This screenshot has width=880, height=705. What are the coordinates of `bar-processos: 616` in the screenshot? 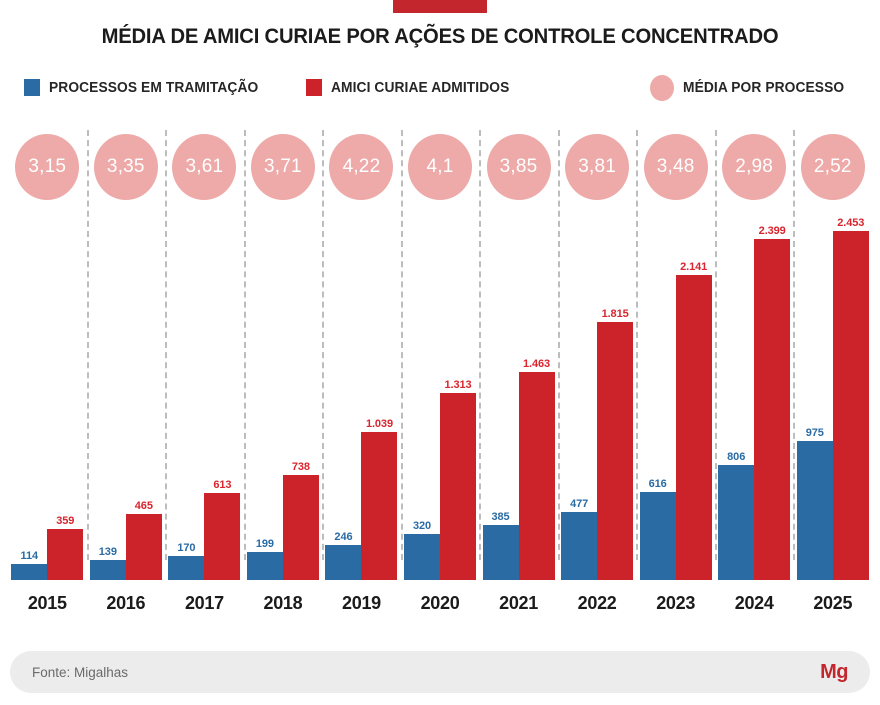 It's located at (657, 529).